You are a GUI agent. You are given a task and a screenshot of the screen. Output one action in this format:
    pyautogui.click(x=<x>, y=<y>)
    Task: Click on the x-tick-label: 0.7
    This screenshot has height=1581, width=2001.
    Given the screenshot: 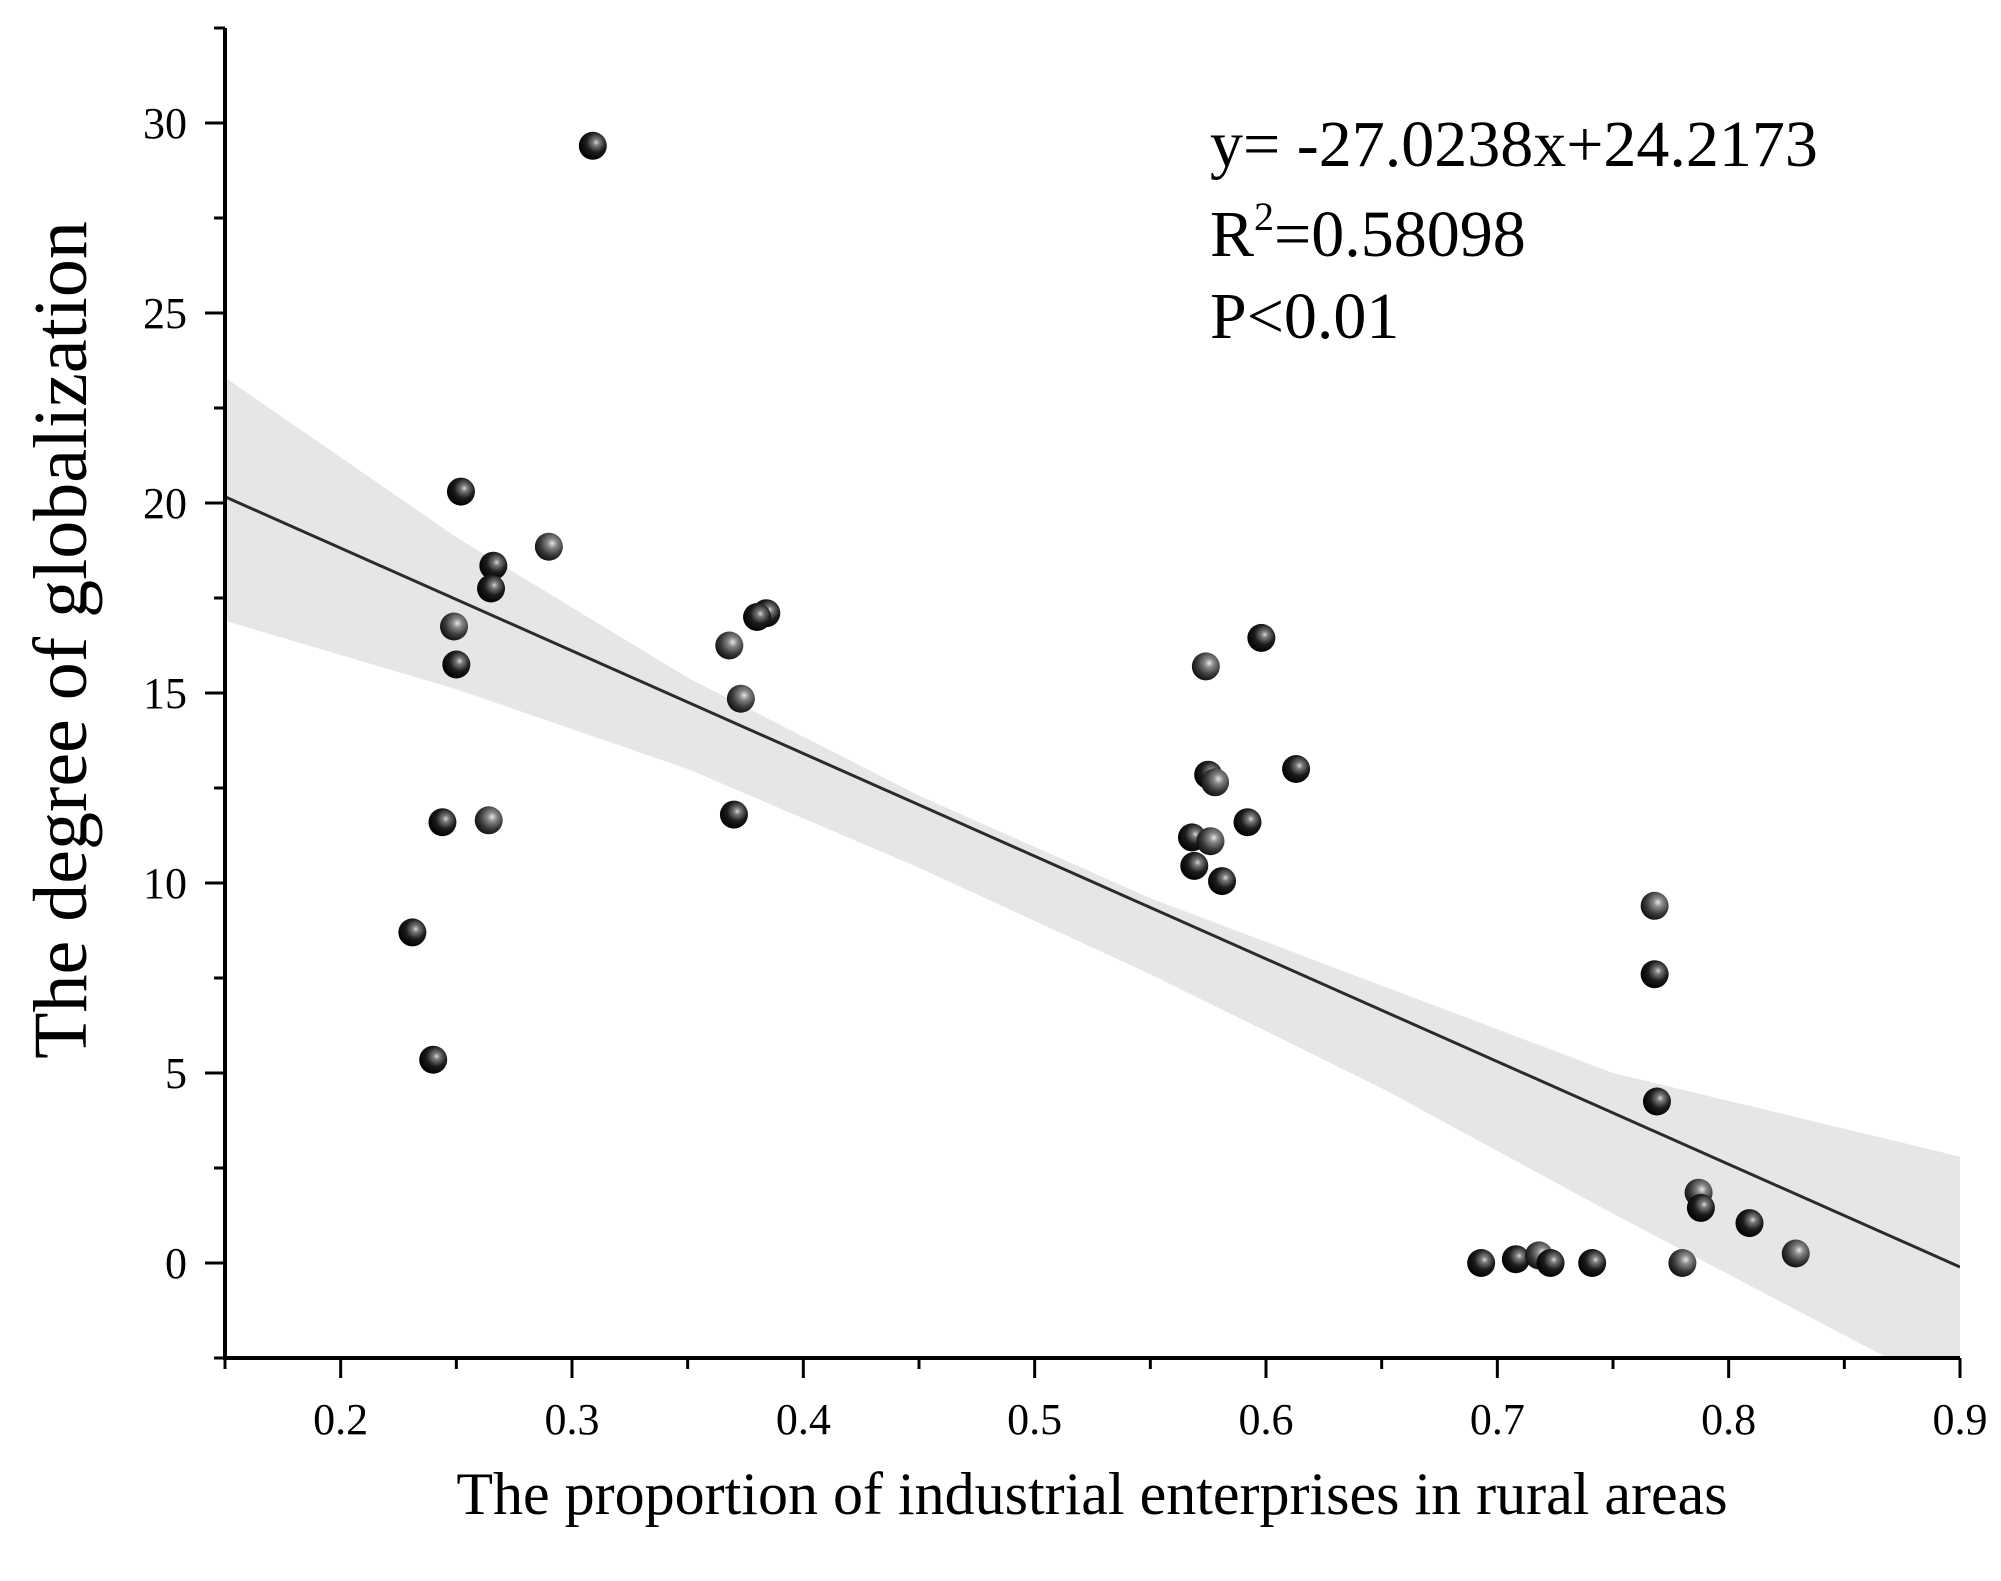 What is the action you would take?
    pyautogui.click(x=1497, y=1419)
    